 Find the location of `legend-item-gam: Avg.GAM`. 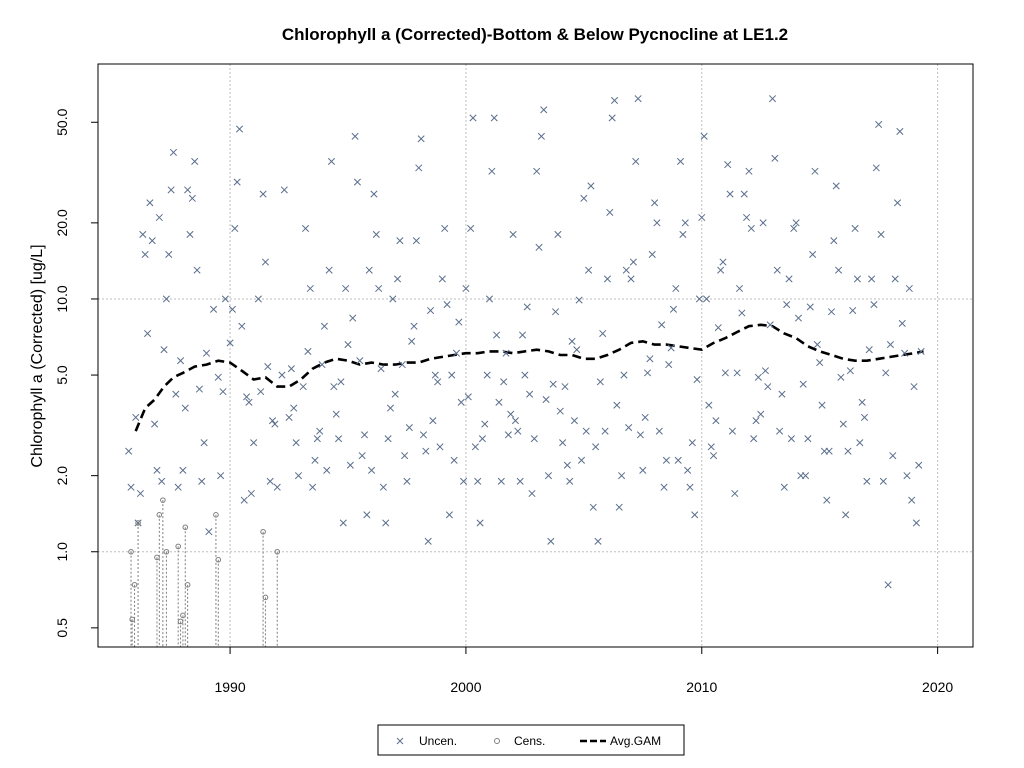

legend-item-gam: Avg.GAM is located at coordinates (620, 741).